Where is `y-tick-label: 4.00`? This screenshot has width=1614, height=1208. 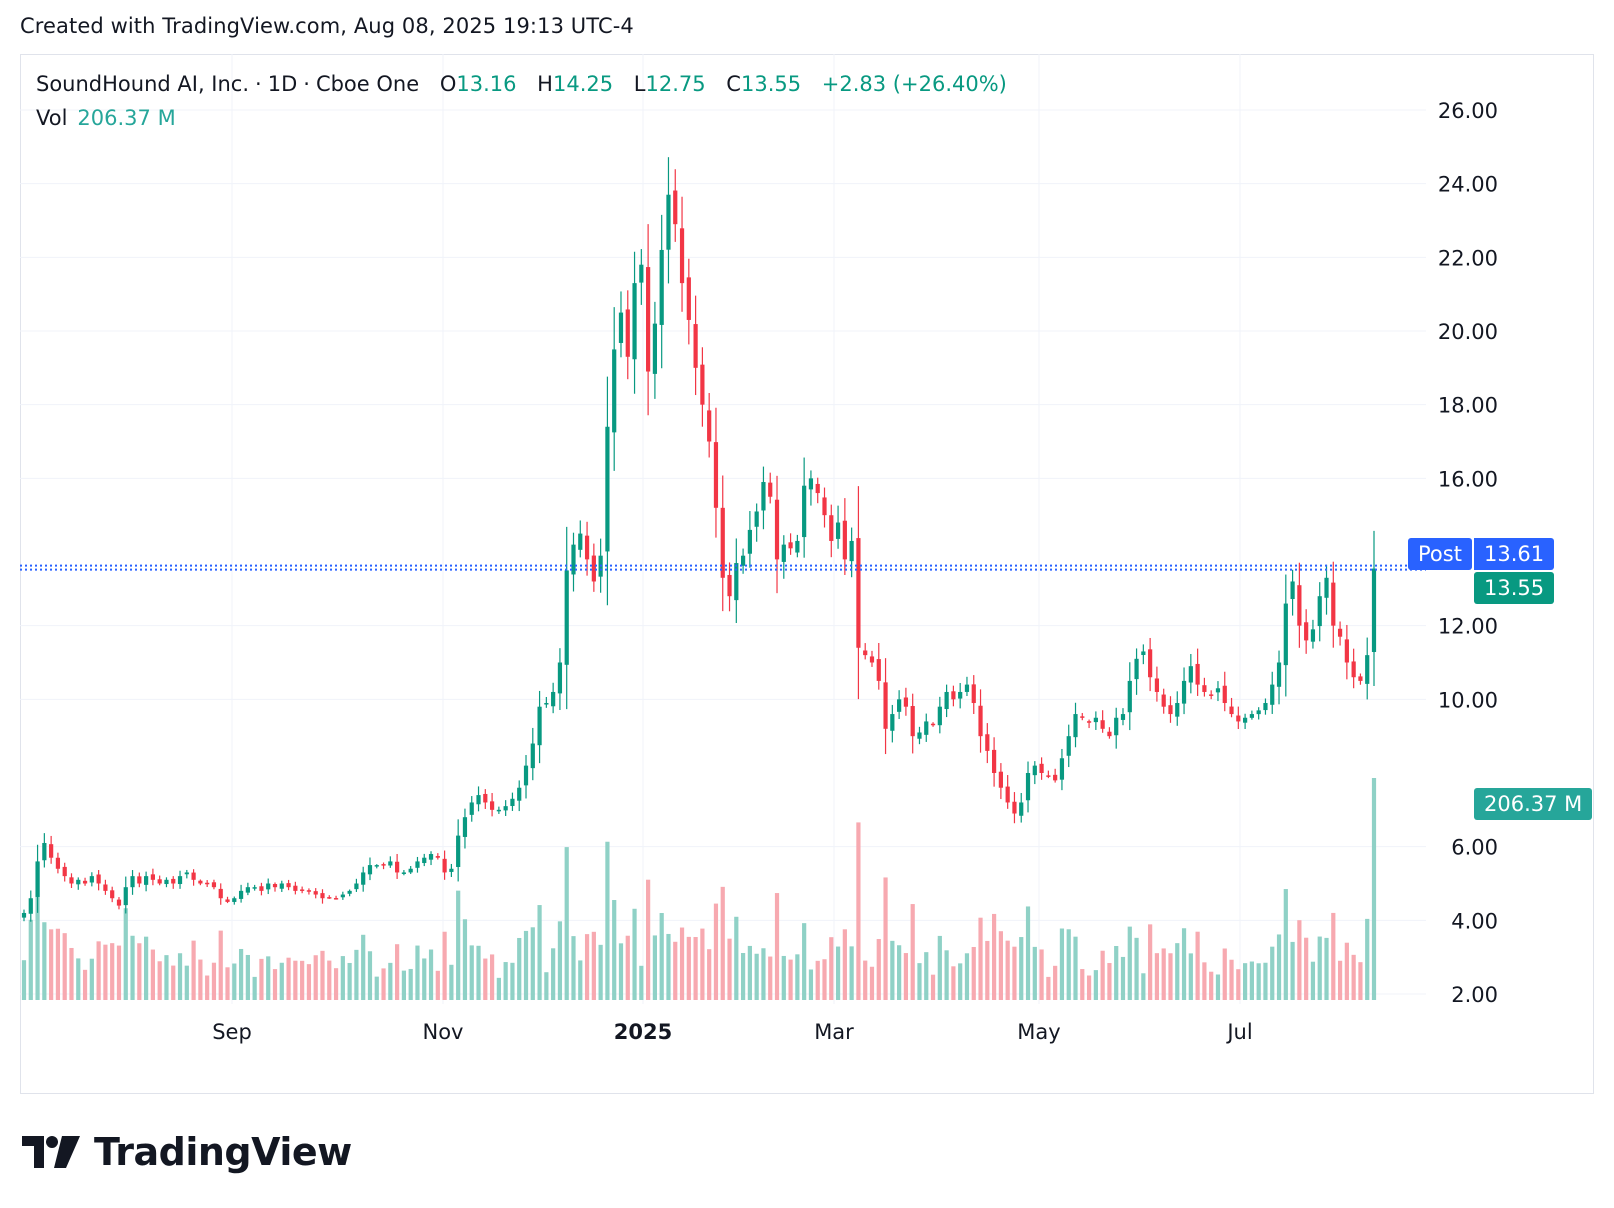 y-tick-label: 4.00 is located at coordinates (1474, 921).